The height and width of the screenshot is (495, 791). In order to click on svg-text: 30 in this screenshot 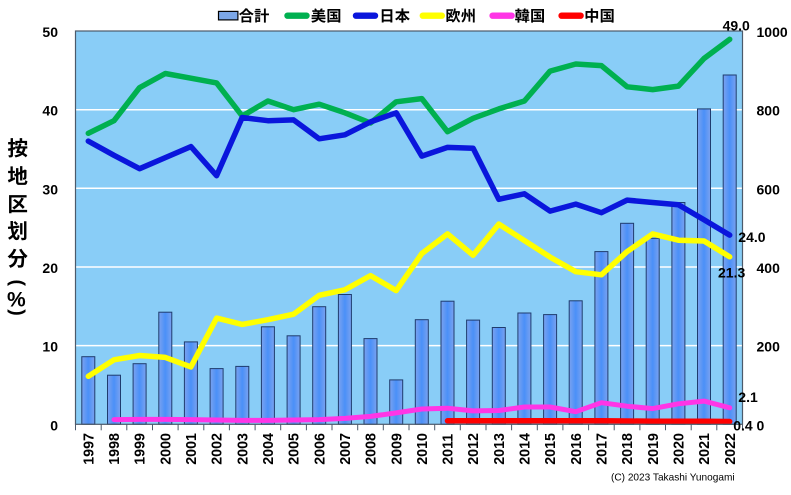, I will do `click(50, 189)`.